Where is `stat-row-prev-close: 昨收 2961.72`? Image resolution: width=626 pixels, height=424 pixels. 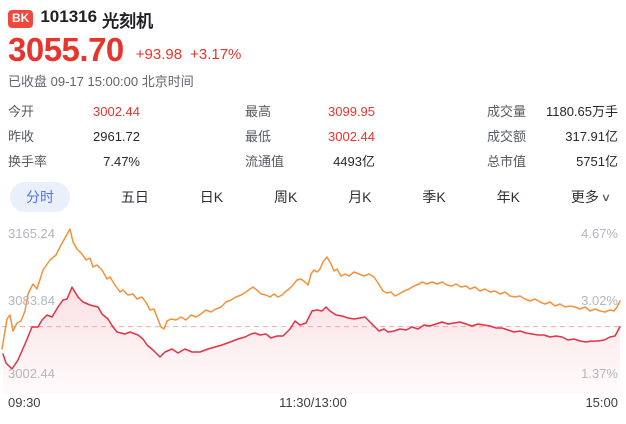 stat-row-prev-close: 昨收 2961.72 is located at coordinates (74, 136).